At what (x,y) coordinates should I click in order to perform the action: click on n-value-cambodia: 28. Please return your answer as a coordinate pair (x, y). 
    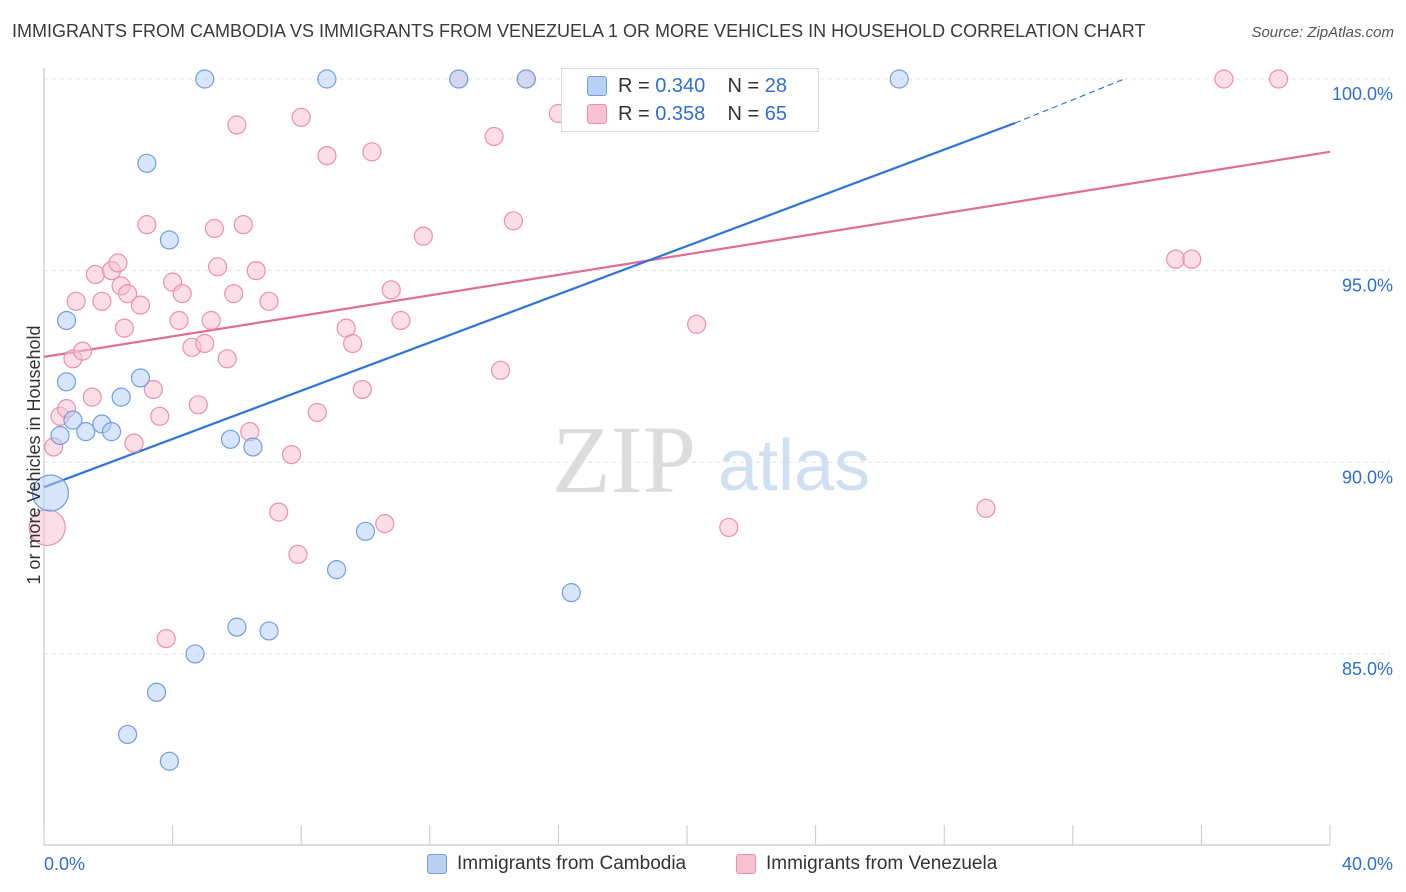
    Looking at the image, I should click on (776, 85).